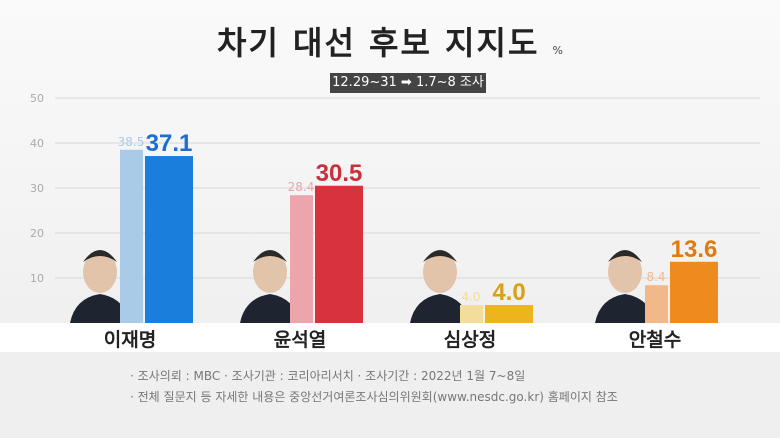  What do you see at coordinates (301, 187) in the screenshot?
I see `bar-prev-label: 28.4` at bounding box center [301, 187].